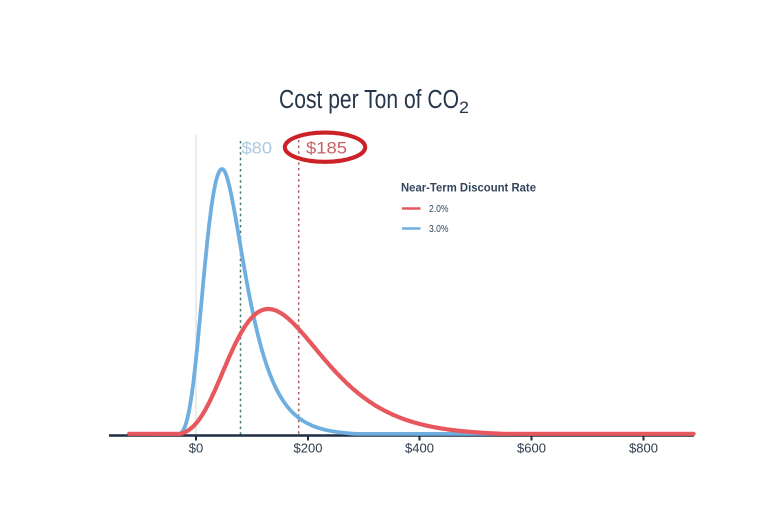  What do you see at coordinates (374, 101) in the screenshot?
I see `svg-text: Cost per Ton of CO2` at bounding box center [374, 101].